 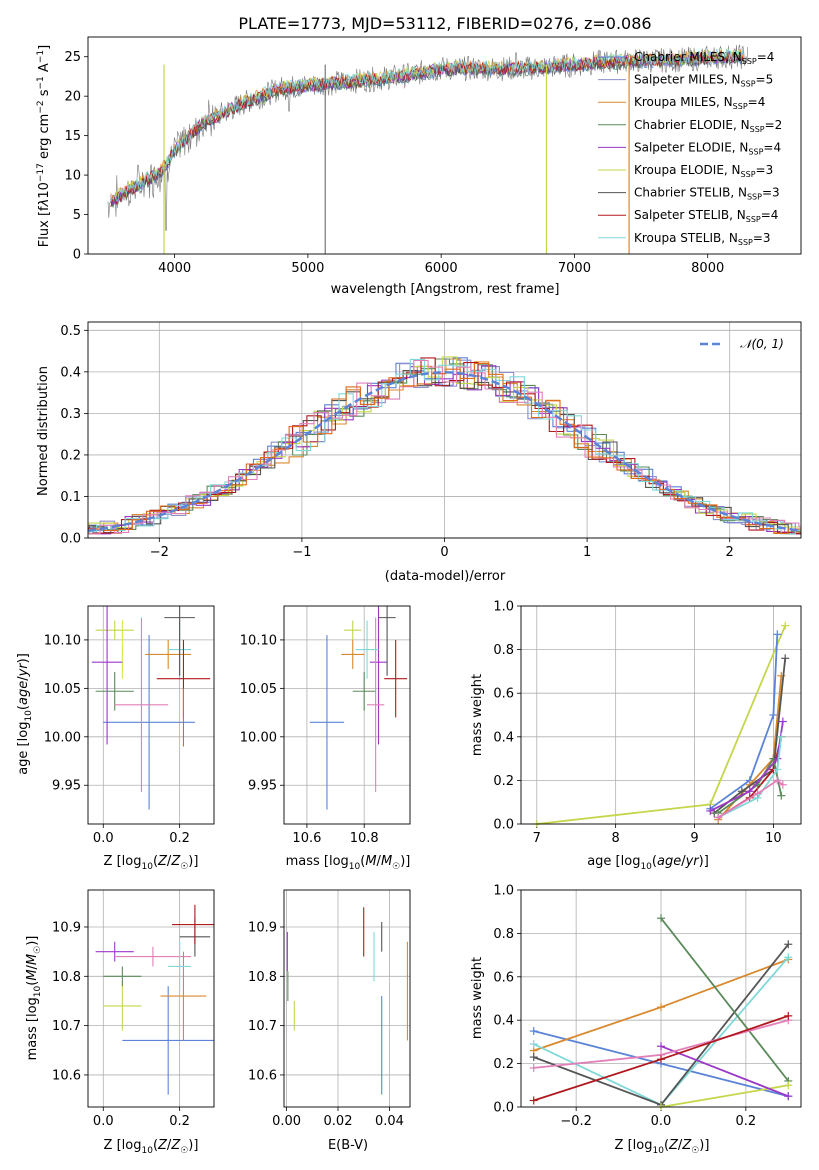 I want to click on x-tick-label: 8000, so click(x=707, y=268).